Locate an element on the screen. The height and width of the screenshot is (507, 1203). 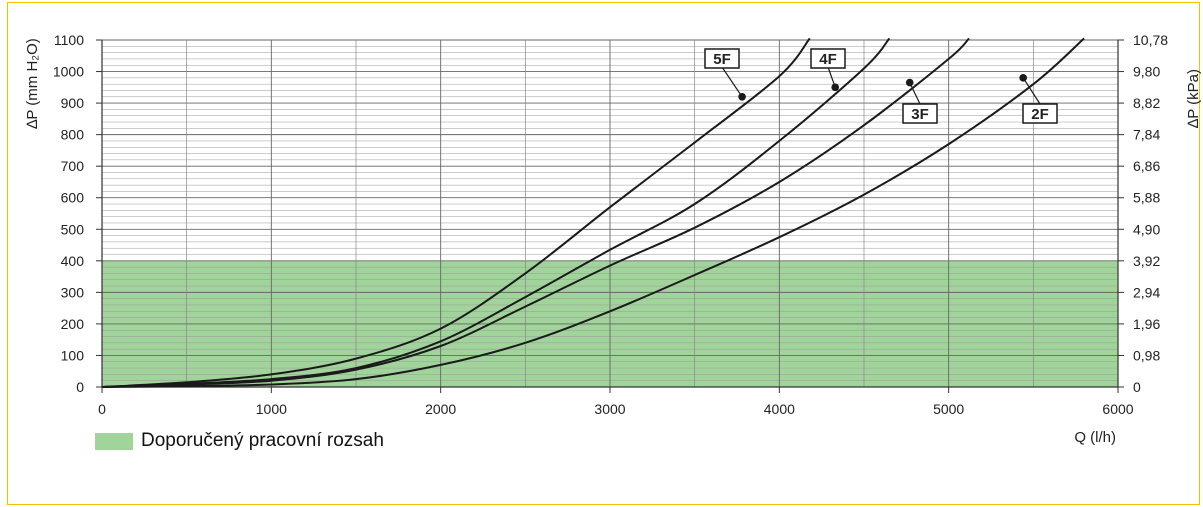
series-label-2F: 2F is located at coordinates (1040, 114).